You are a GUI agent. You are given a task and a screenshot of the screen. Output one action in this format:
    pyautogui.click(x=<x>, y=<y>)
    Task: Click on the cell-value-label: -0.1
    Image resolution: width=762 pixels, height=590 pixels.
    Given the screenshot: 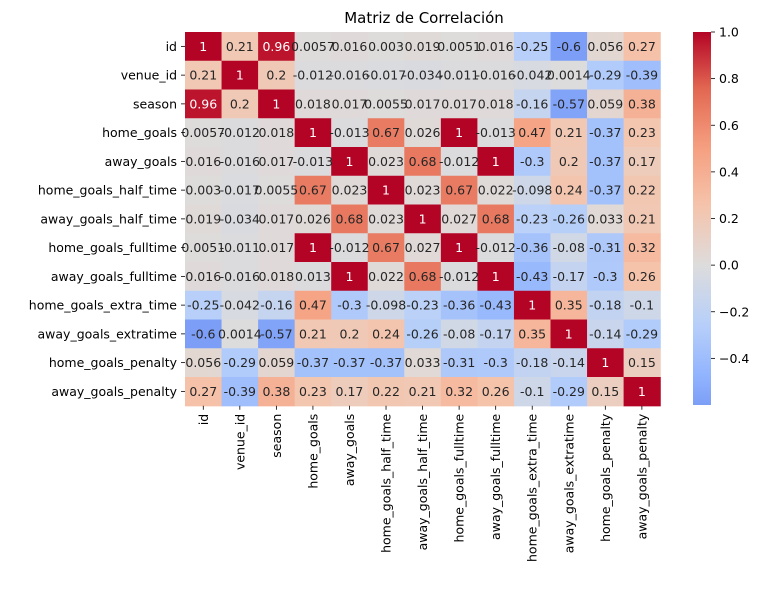 What is the action you would take?
    pyautogui.click(x=532, y=391)
    